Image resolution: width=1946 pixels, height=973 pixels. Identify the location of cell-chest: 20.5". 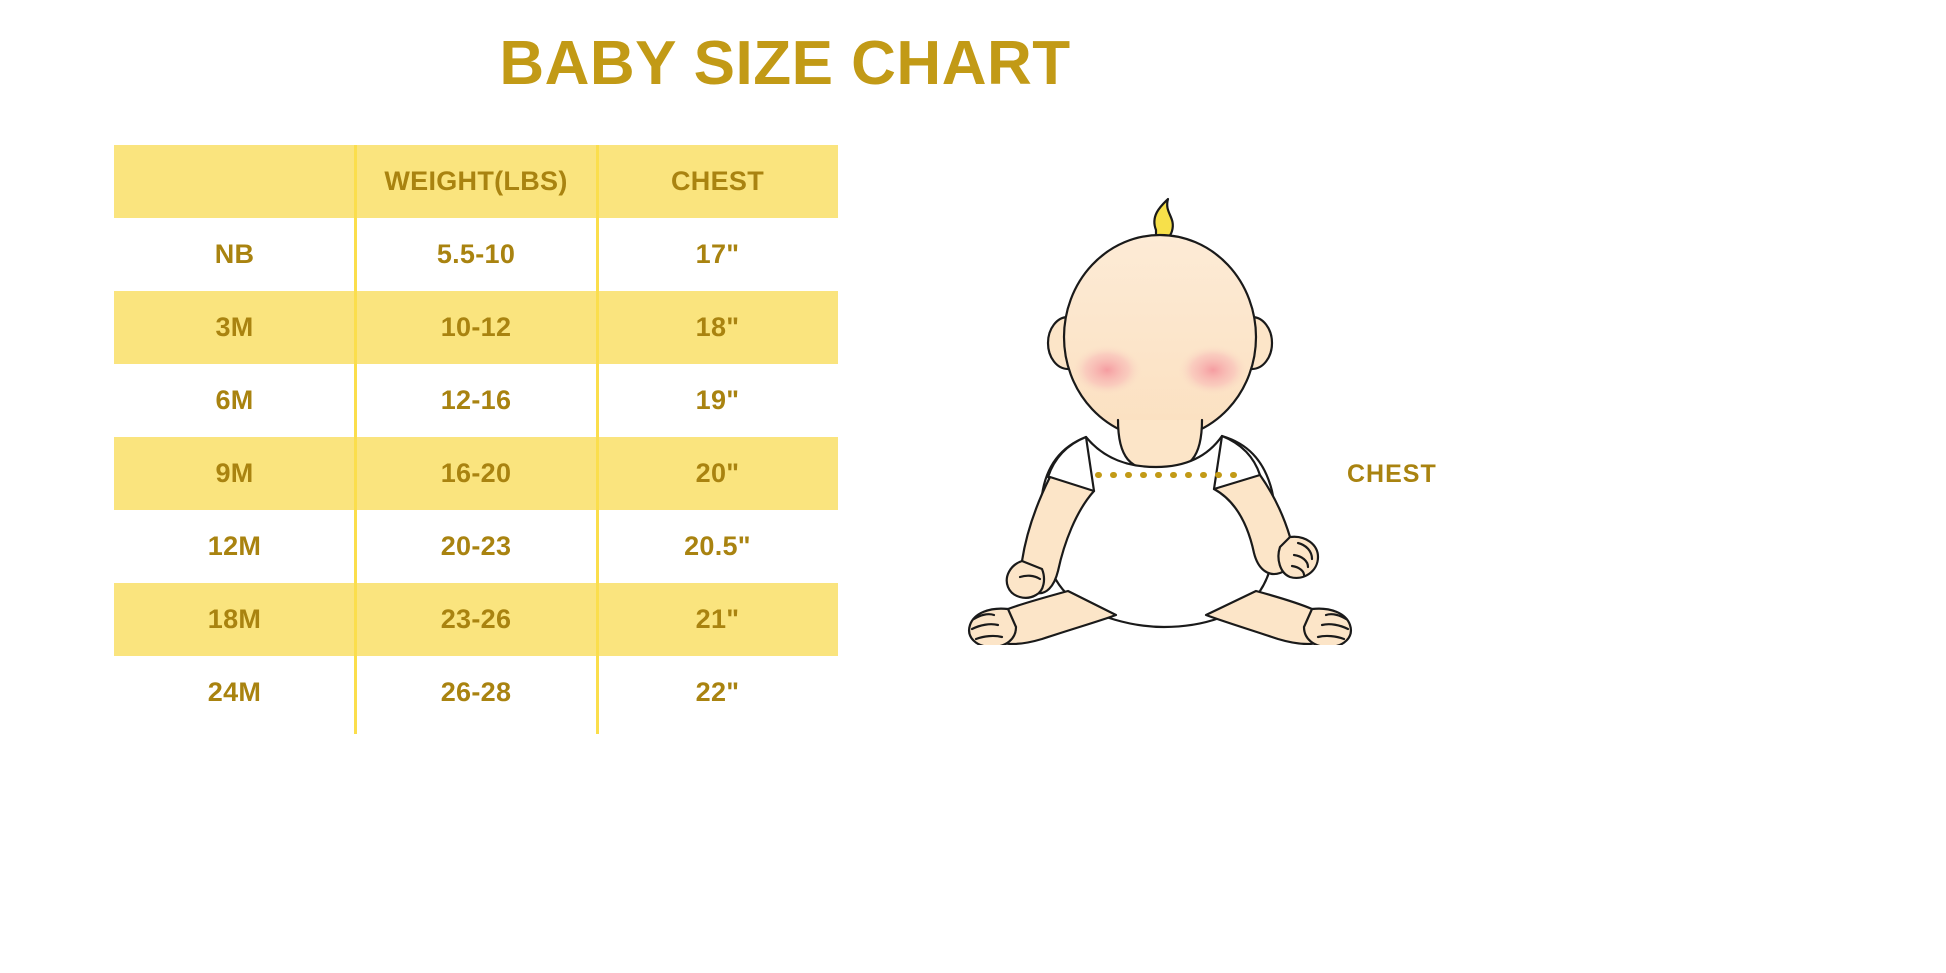
(717, 546).